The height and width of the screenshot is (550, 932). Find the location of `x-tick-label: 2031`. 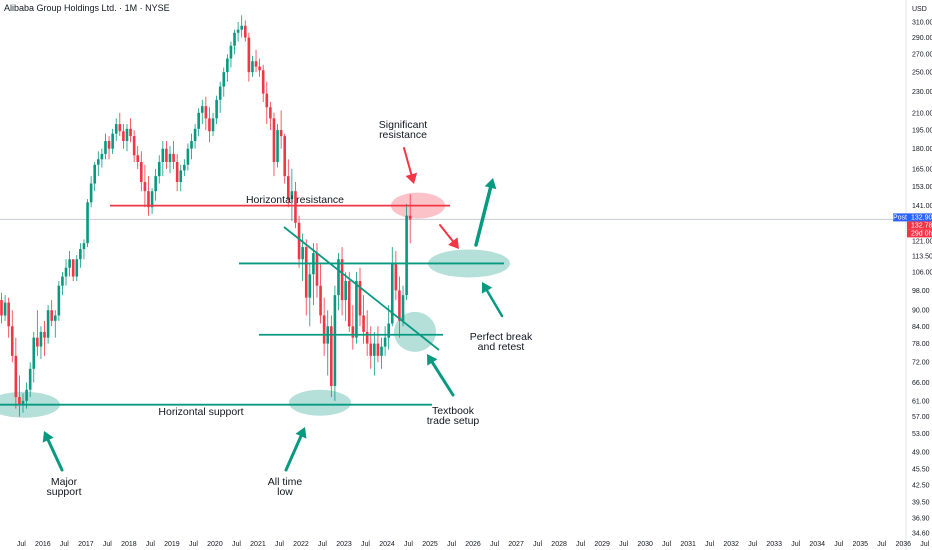

x-tick-label: 2031 is located at coordinates (688, 544).